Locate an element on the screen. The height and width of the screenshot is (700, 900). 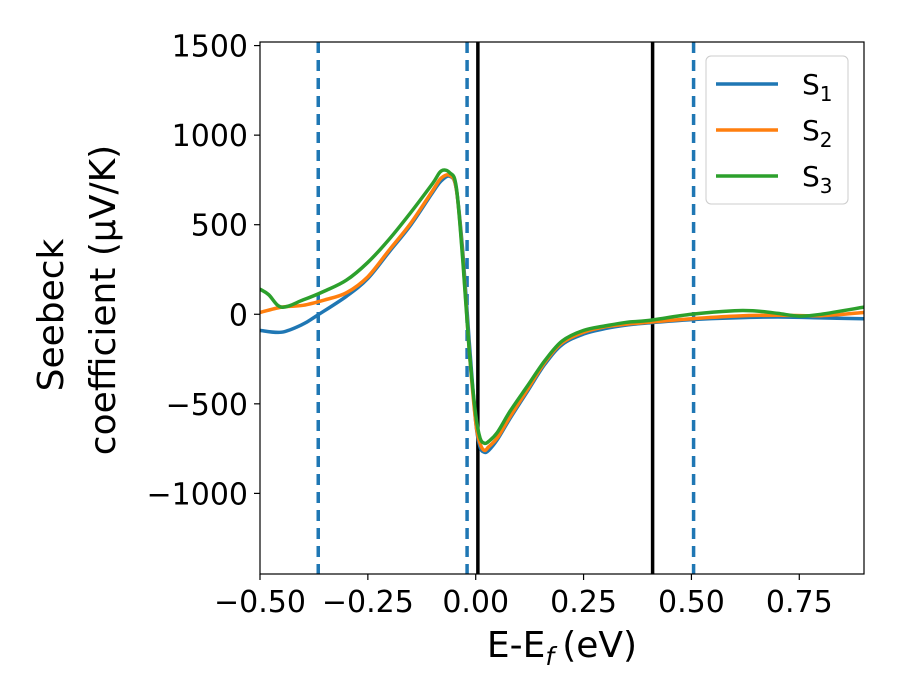
x-tick-label: −0.50 is located at coordinates (260, 602).